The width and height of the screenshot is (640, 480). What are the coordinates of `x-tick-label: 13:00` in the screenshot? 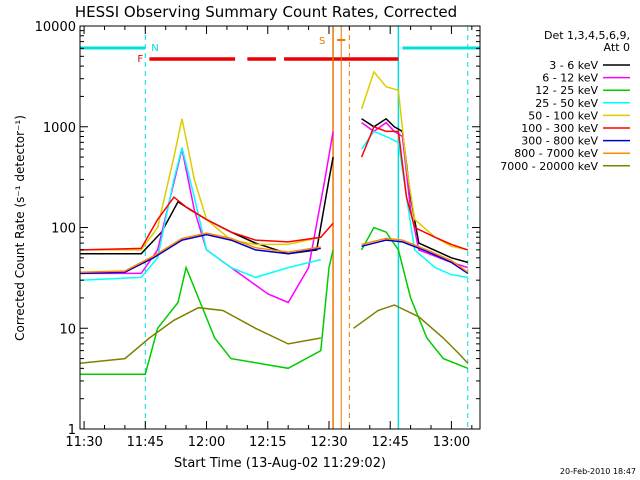 It's located at (451, 442).